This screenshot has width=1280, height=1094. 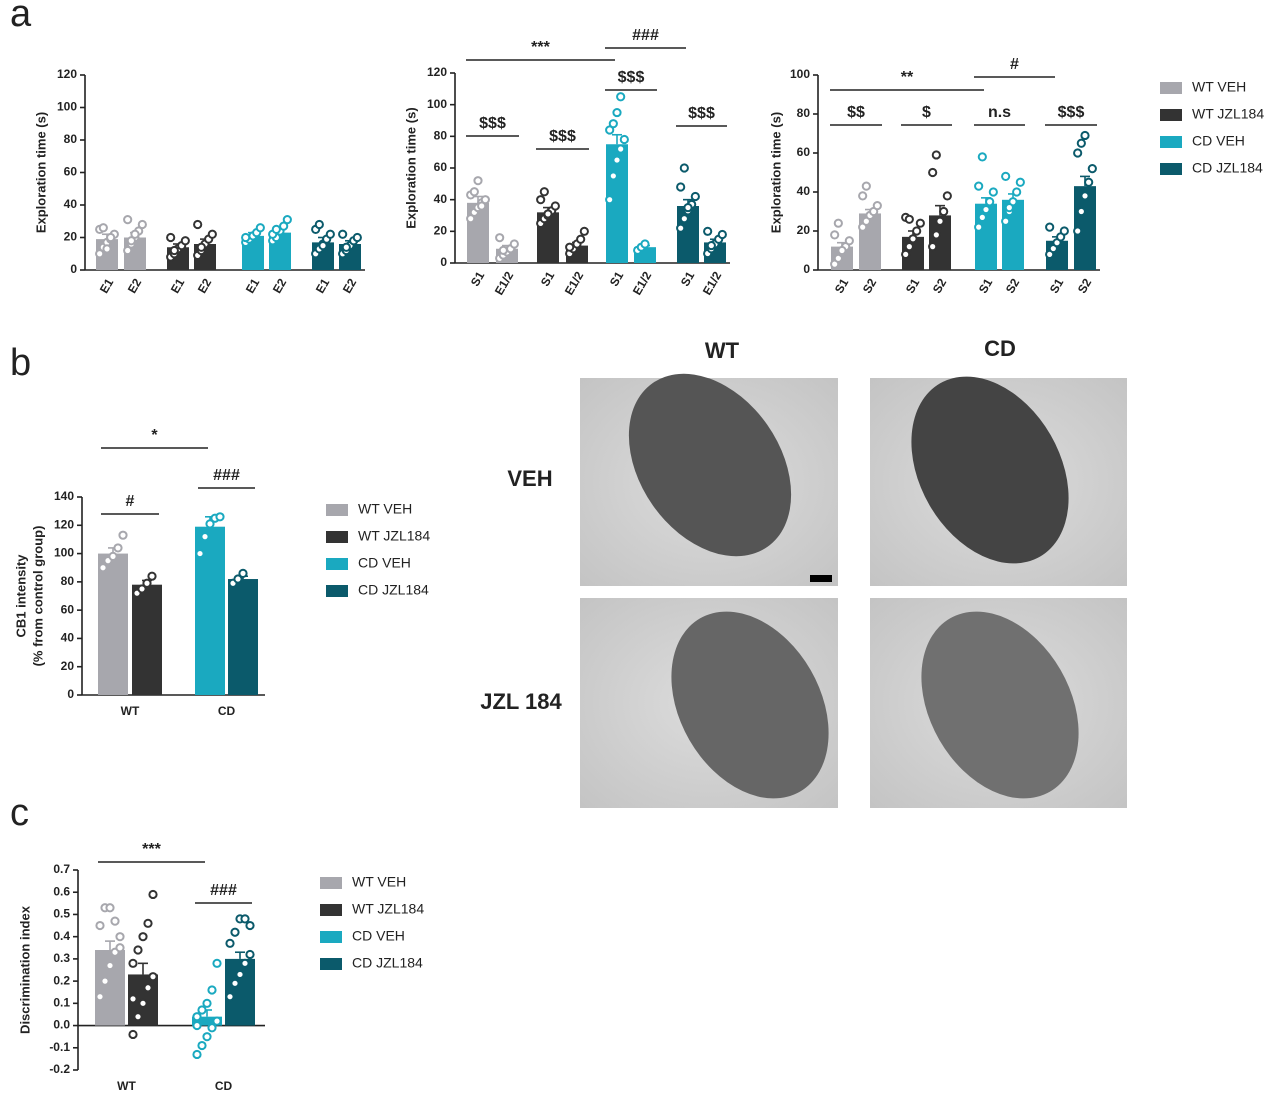 What do you see at coordinates (21, 17) in the screenshot?
I see `panel-label: a` at bounding box center [21, 17].